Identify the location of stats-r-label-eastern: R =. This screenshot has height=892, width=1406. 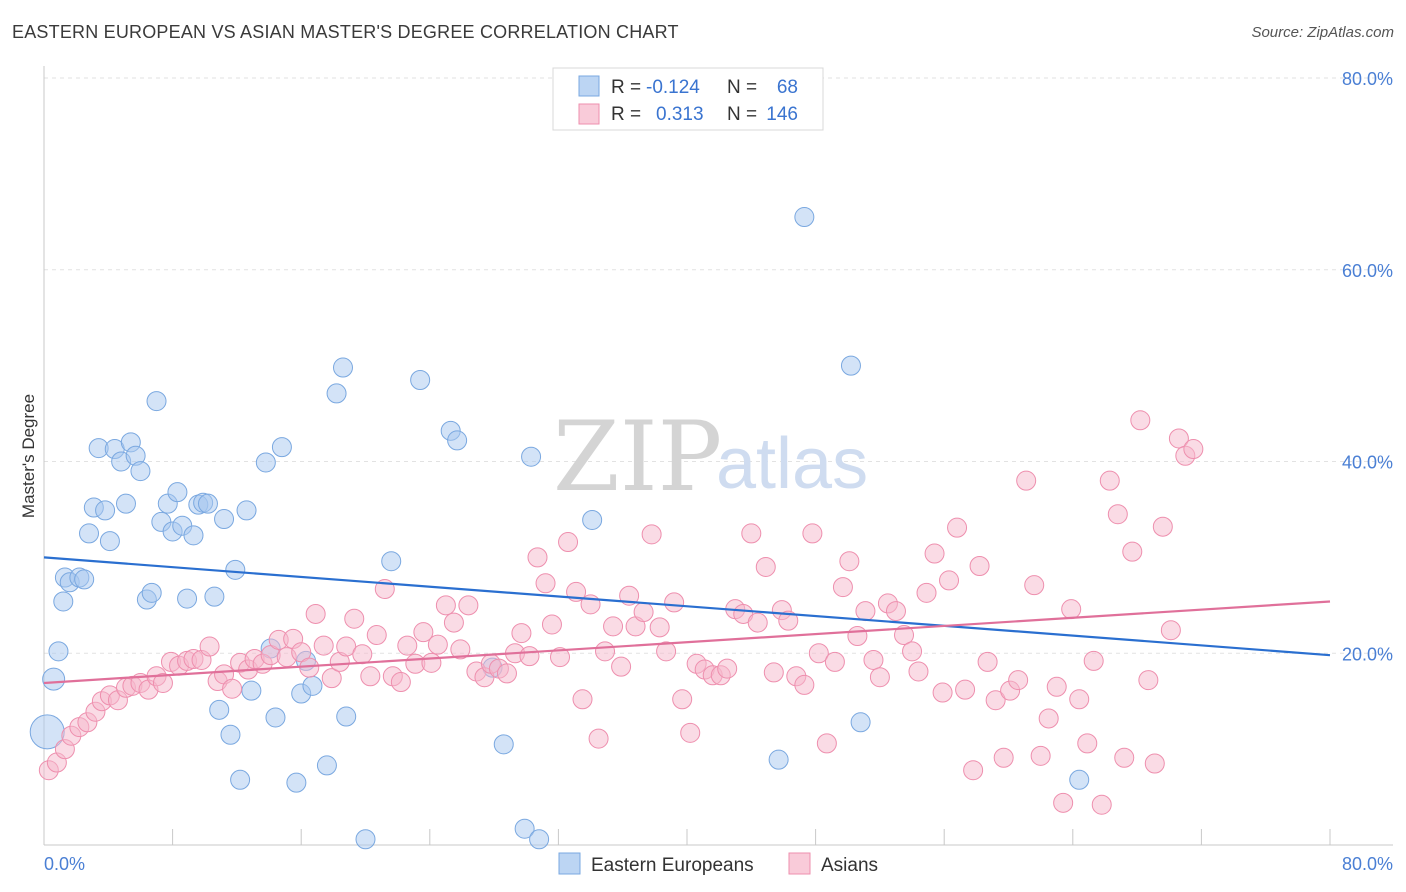
(626, 87).